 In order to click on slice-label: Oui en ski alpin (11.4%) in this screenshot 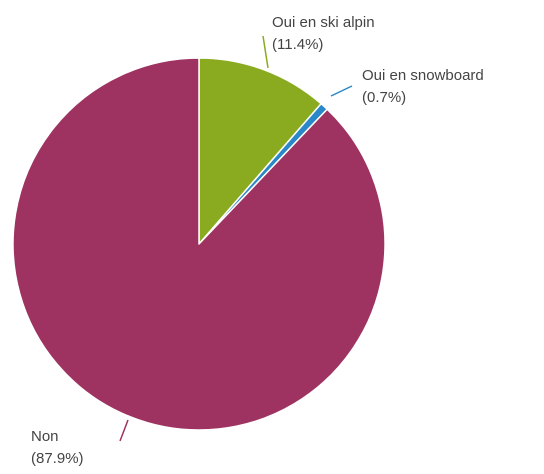, I will do `click(323, 33)`.